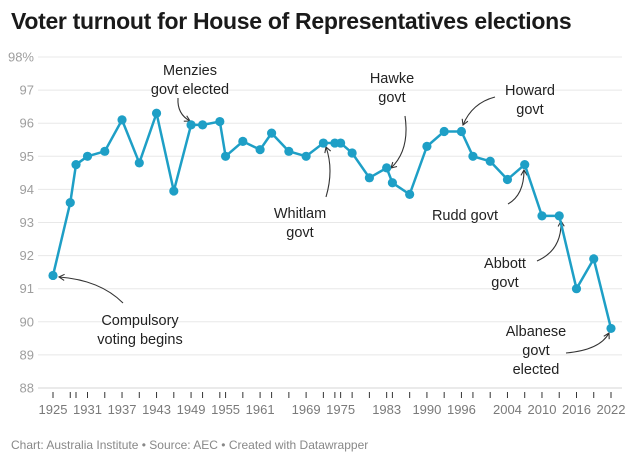 The height and width of the screenshot is (464, 640). What do you see at coordinates (536, 332) in the screenshot?
I see `annotation-label: Albanese` at bounding box center [536, 332].